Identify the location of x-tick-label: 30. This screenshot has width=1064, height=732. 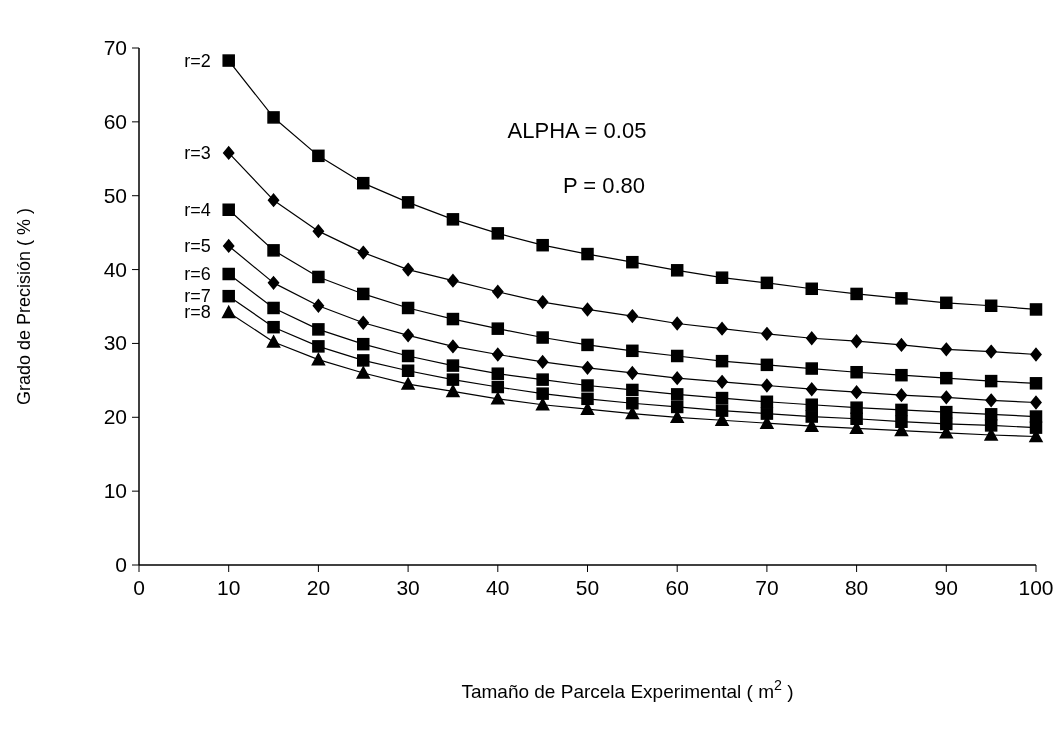
(408, 587).